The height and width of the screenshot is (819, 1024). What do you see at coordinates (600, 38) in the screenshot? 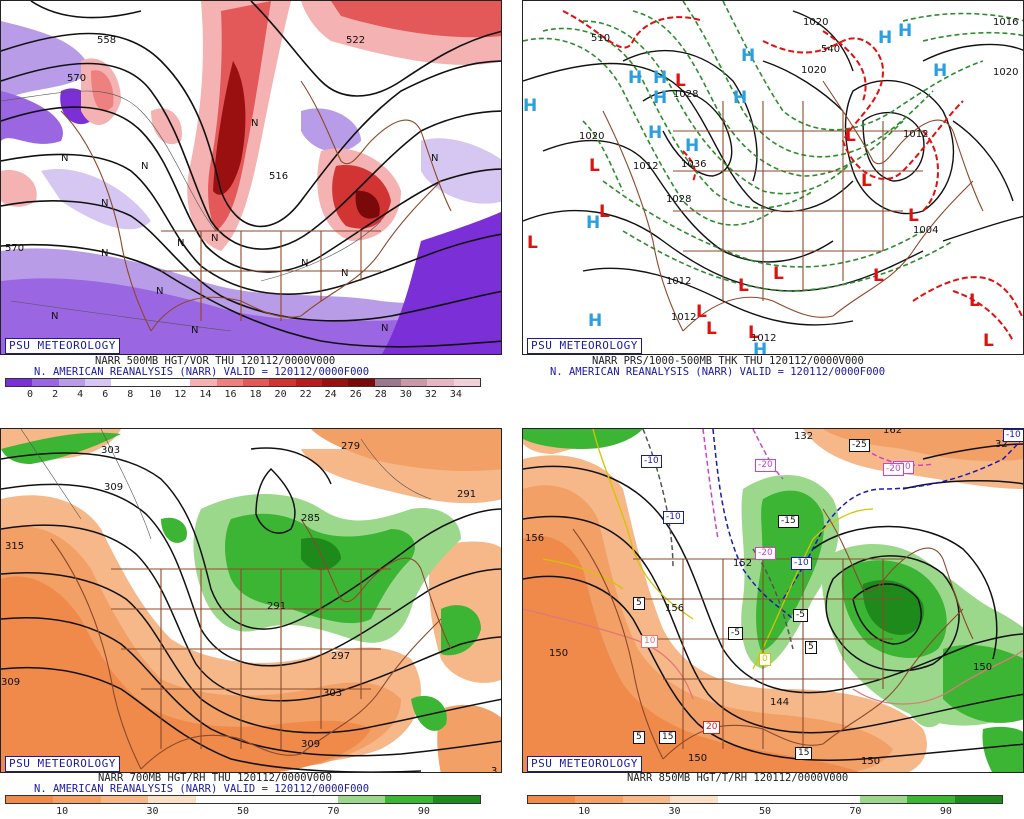
I see `svg-text: 510` at bounding box center [600, 38].